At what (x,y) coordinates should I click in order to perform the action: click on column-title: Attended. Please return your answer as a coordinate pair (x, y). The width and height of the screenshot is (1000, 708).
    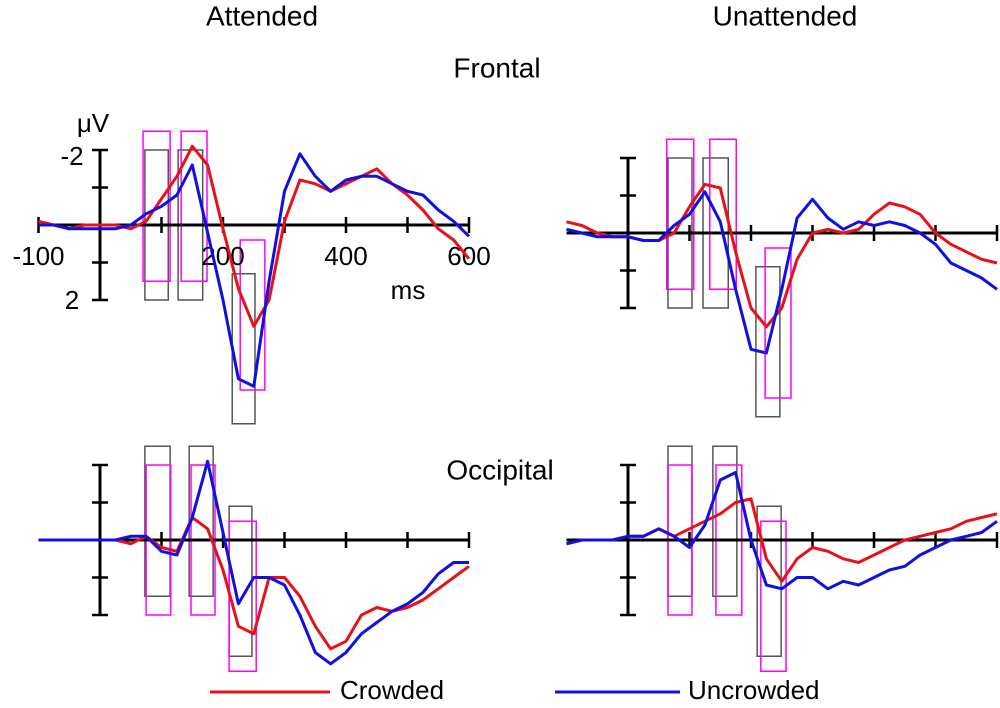
    Looking at the image, I should click on (262, 15).